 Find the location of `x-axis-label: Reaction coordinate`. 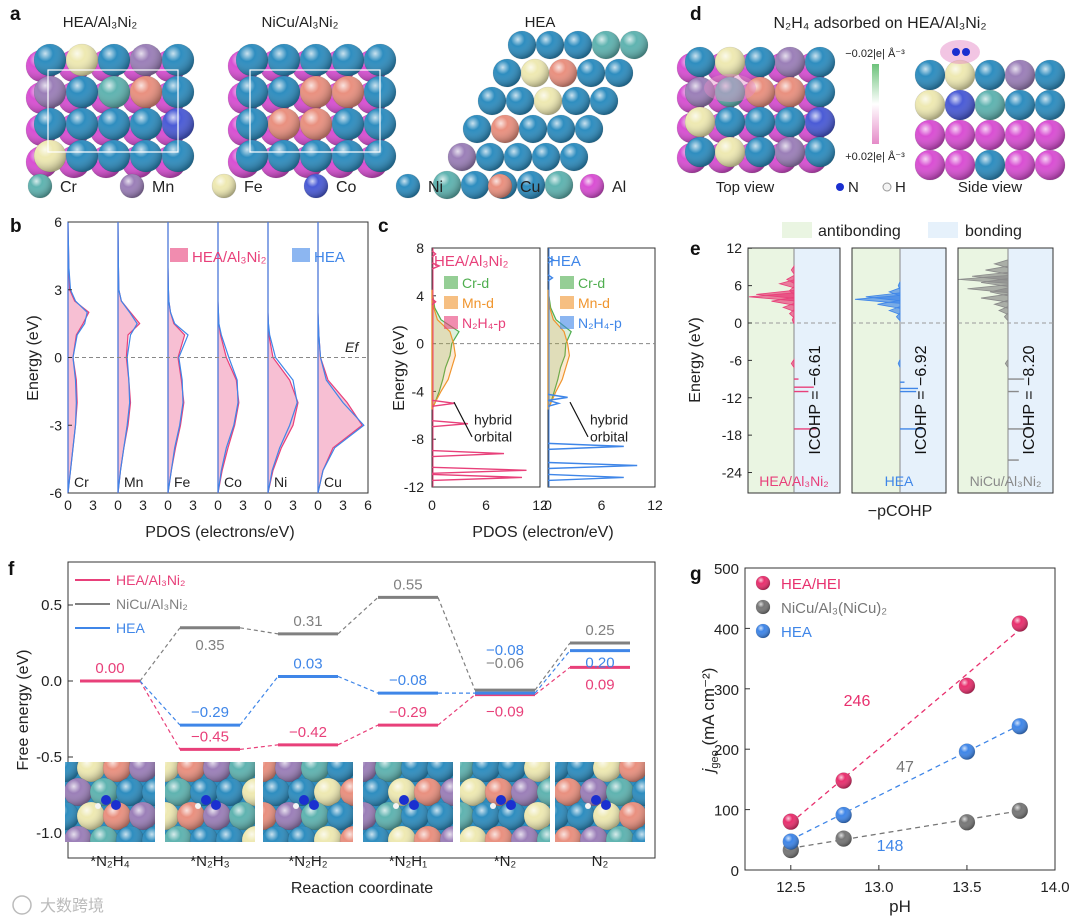

x-axis-label: Reaction coordinate is located at coordinates (362, 888).